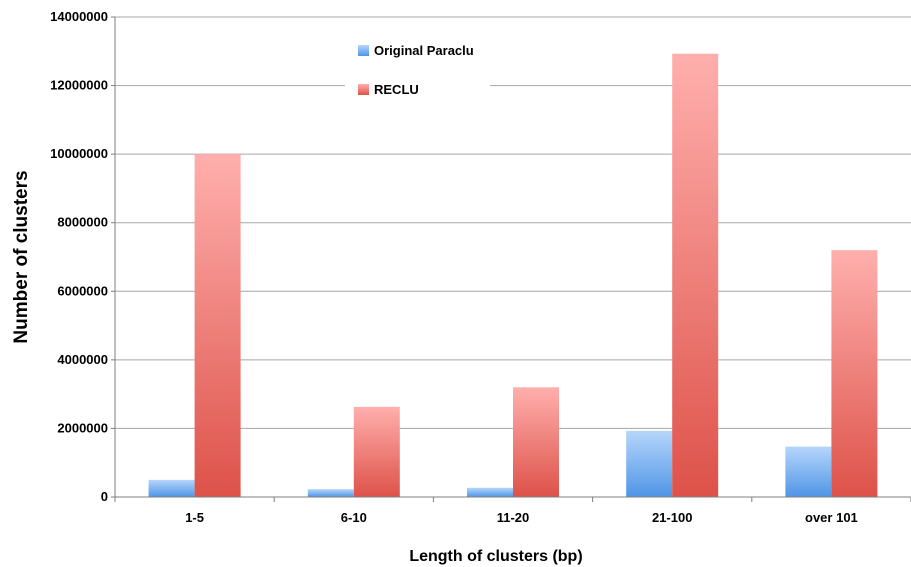 The image size is (911, 567). What do you see at coordinates (82, 222) in the screenshot?
I see `y-tick-label: 8000000` at bounding box center [82, 222].